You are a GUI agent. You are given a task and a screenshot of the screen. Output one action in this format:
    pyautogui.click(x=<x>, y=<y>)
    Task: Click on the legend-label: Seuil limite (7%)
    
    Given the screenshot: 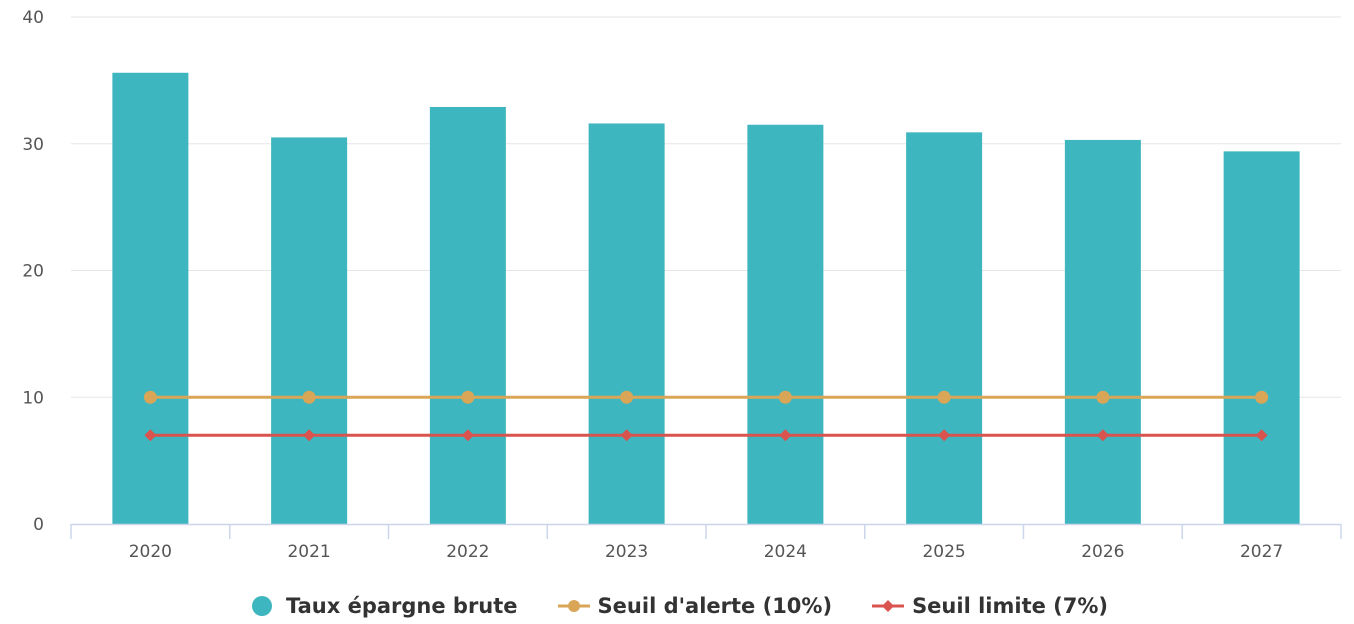 What is the action you would take?
    pyautogui.click(x=1010, y=606)
    